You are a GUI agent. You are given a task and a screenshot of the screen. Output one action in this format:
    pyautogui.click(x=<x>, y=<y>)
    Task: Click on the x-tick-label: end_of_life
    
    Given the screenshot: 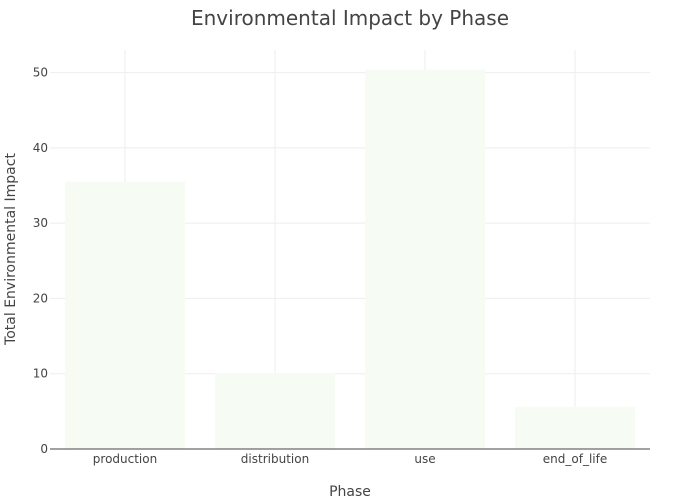 What is the action you would take?
    pyautogui.click(x=575, y=459)
    